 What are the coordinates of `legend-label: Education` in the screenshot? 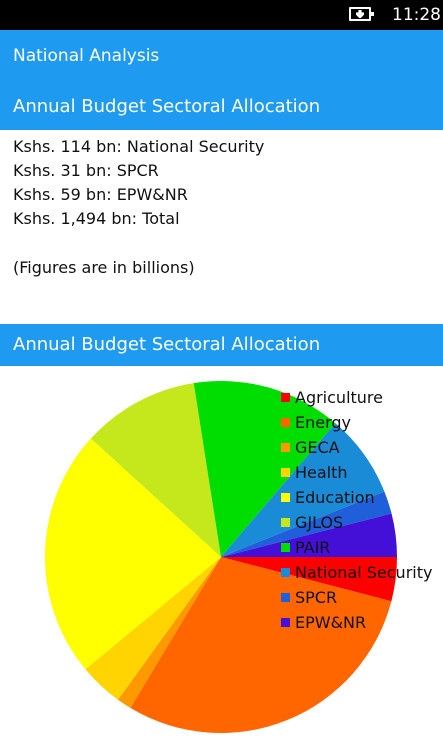 It's located at (335, 497).